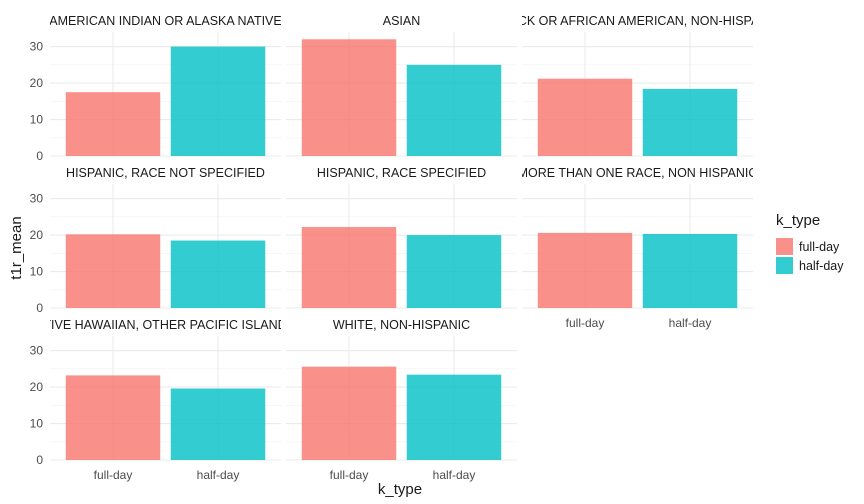 This screenshot has height=504, width=864. I want to click on facet-panel: BLACK OR AFRICAN AMERICAN, NON-HISPANIC, so click(637, 85).